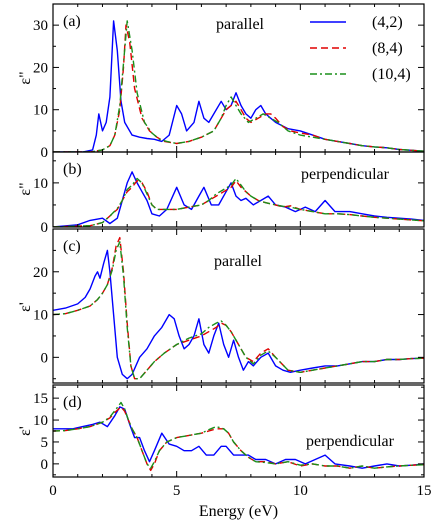 The width and height of the screenshot is (436, 524). Describe the element at coordinates (391, 74) in the screenshot. I see `legend-label: (10,4)` at that location.